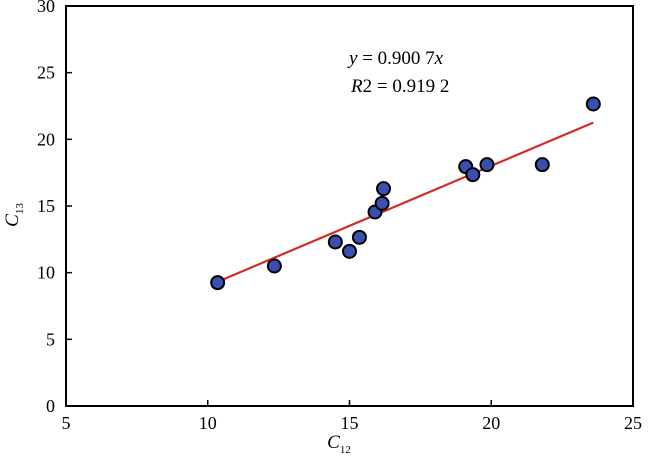 Image resolution: width=650 pixels, height=459 pixels. Describe the element at coordinates (46, 139) in the screenshot. I see `y-tick-label: 20` at that location.